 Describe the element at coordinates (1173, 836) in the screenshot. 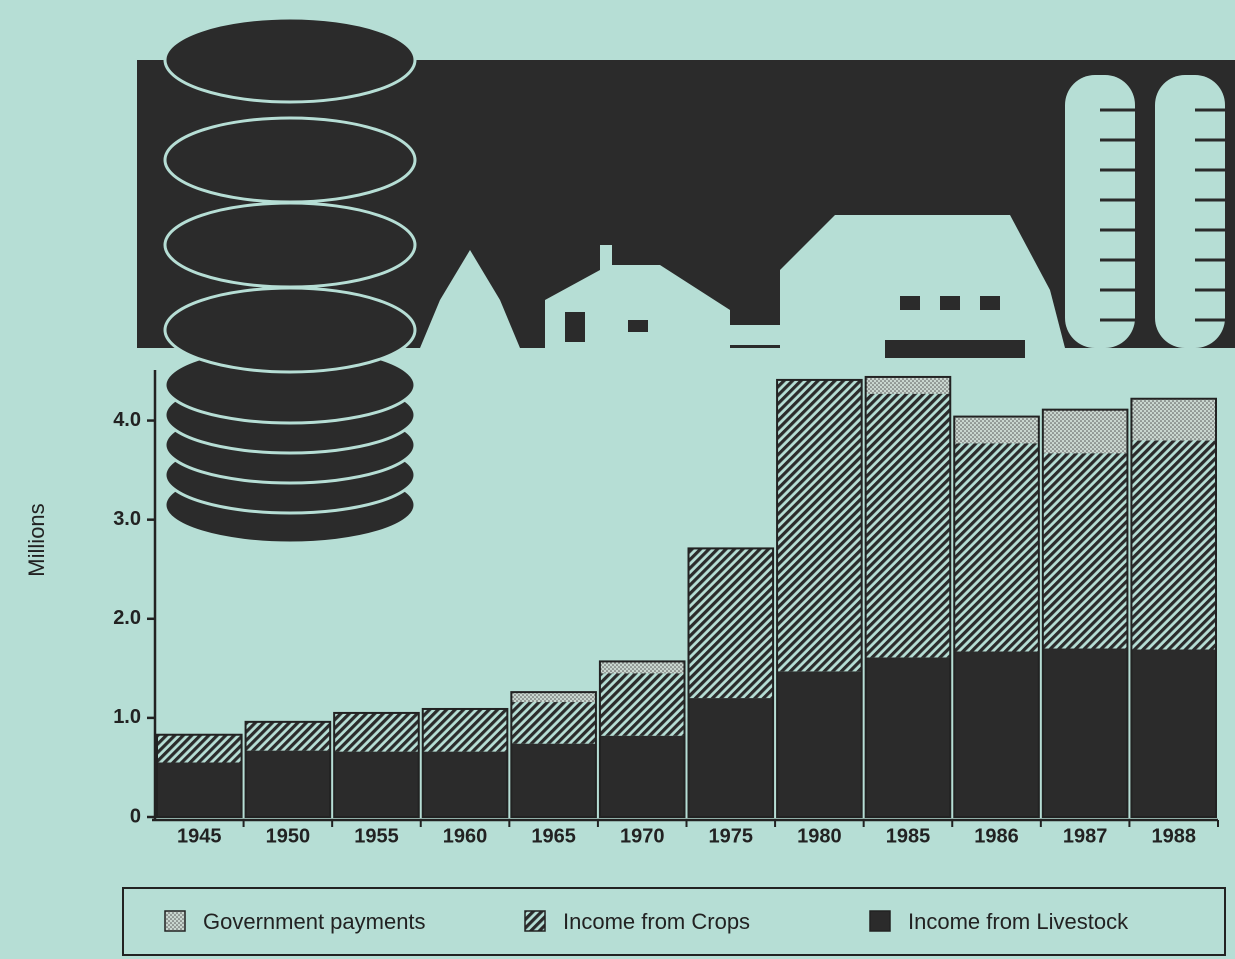

I see `x-tick-label: 1988` at that location.